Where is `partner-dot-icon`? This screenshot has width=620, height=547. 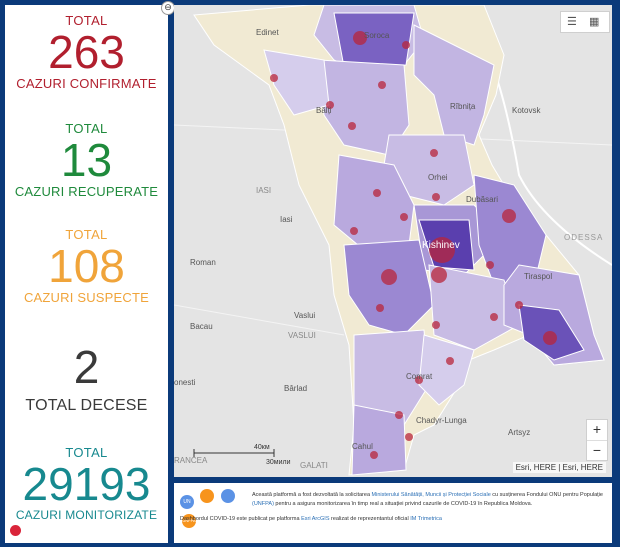
partner-dot-icon is located at coordinates (227, 496).